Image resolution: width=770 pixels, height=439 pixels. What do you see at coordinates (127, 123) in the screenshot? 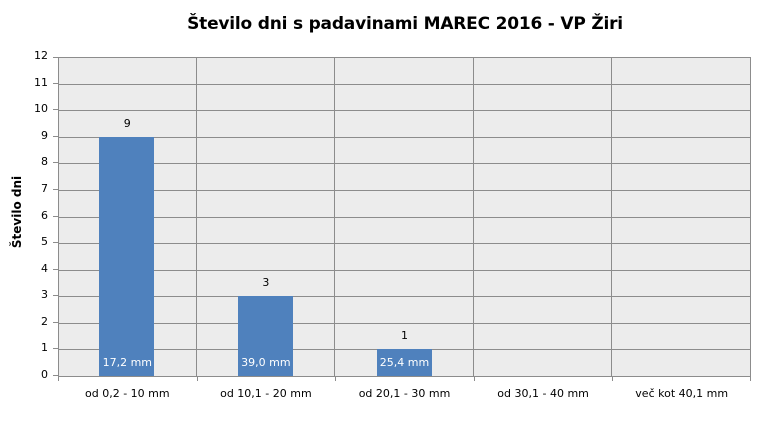
I see `bar-value-label: 9` at bounding box center [127, 123].